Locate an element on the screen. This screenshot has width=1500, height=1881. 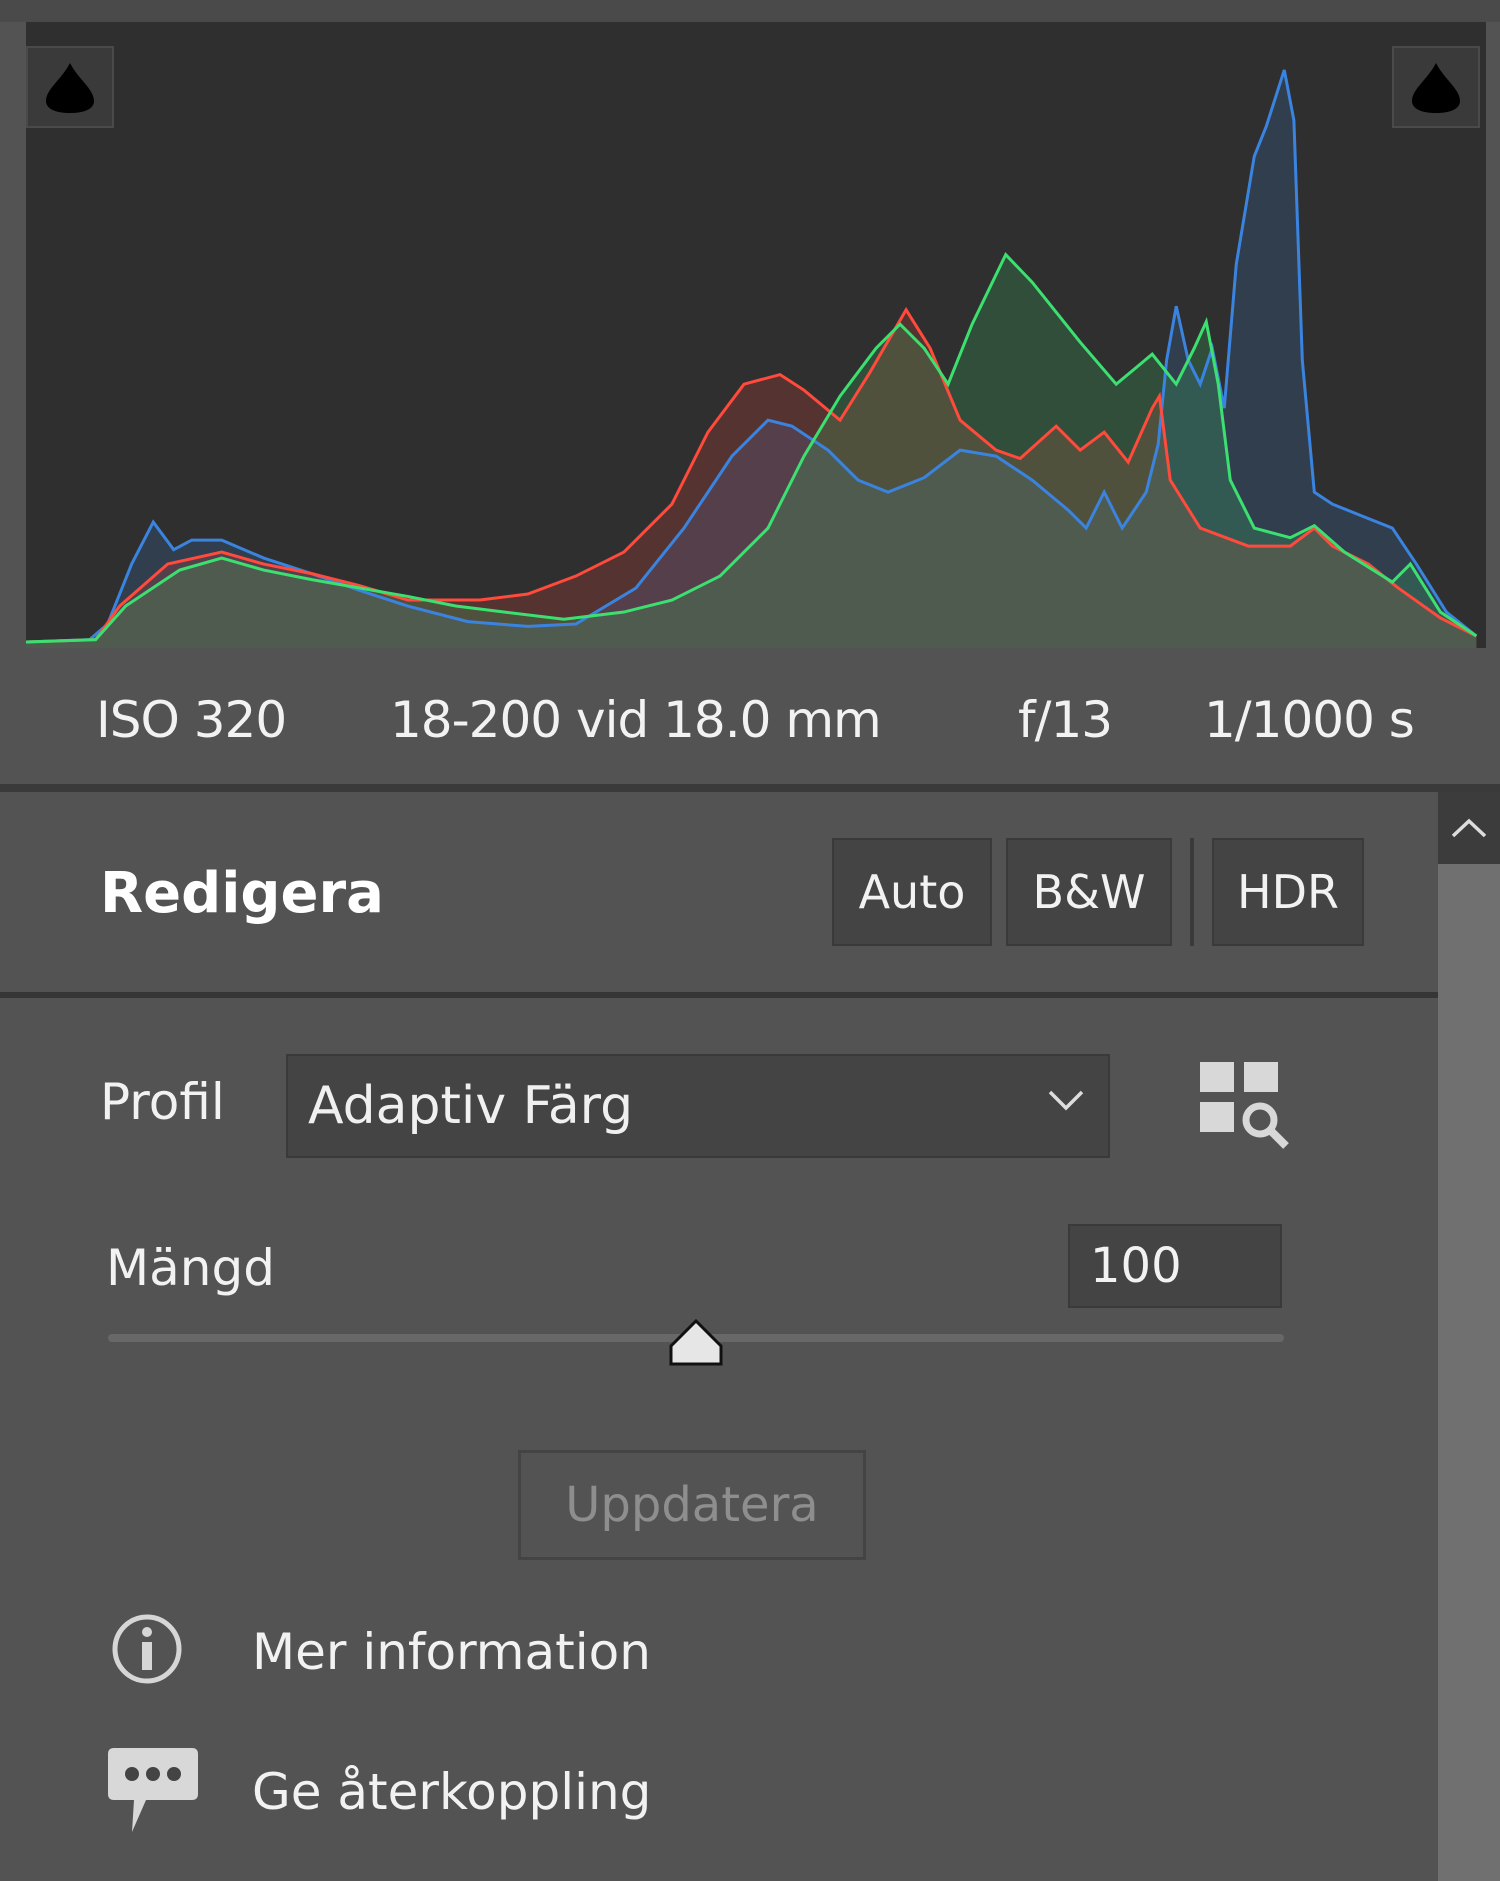
lens-readout: 18-200 vid 18.0 mm is located at coordinates (636, 720).